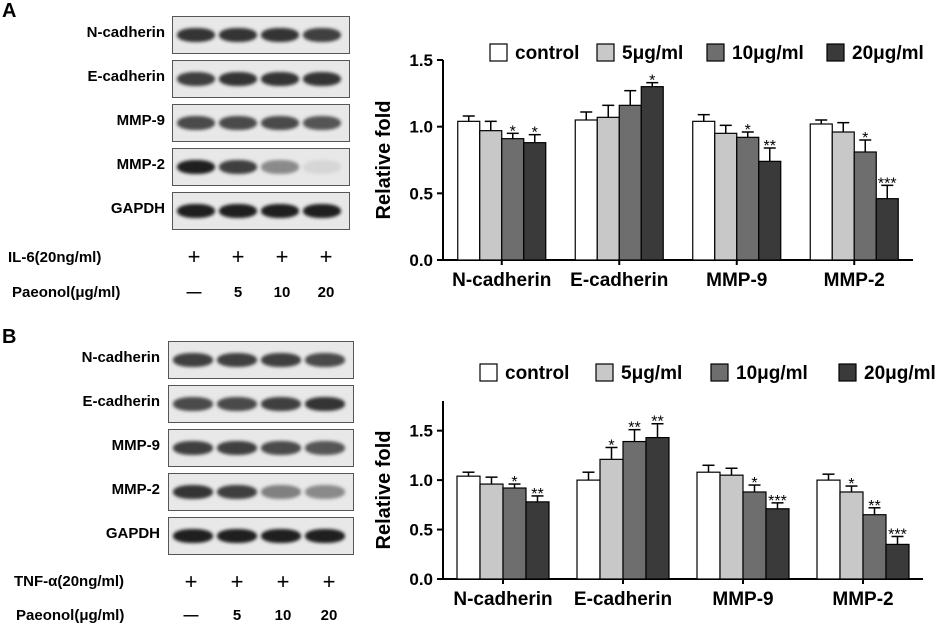 This screenshot has height=629, width=949. What do you see at coordinates (547, 53) in the screenshot?
I see `legend-label: control` at bounding box center [547, 53].